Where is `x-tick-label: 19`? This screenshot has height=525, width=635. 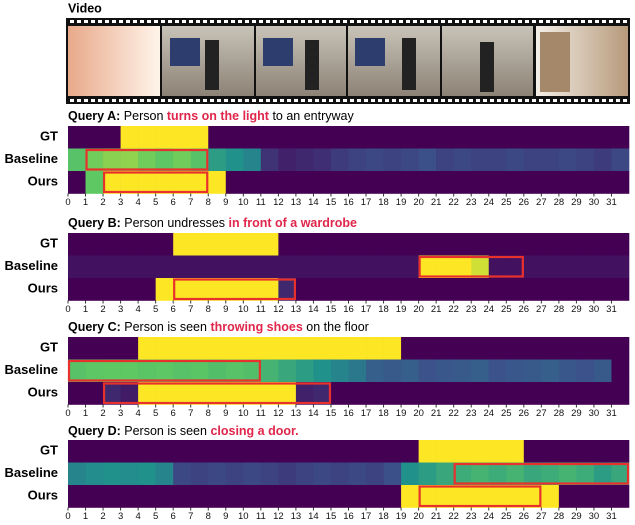
x-tick-label: 19 is located at coordinates (401, 202).